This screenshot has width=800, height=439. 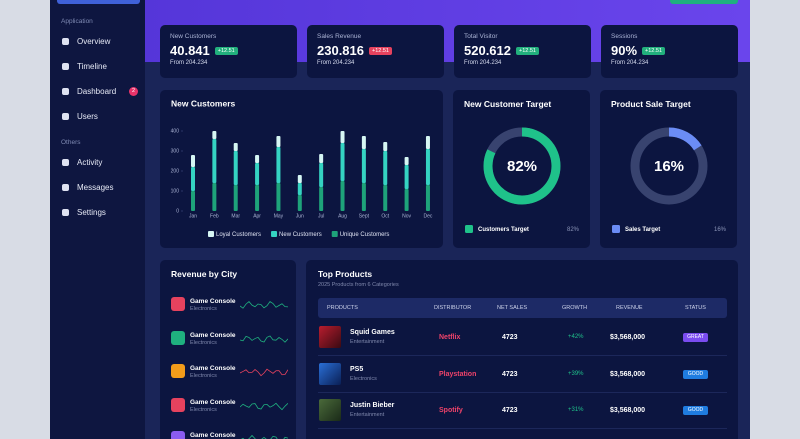 What do you see at coordinates (214, 216) in the screenshot?
I see `x-tick-label: Feb` at bounding box center [214, 216].